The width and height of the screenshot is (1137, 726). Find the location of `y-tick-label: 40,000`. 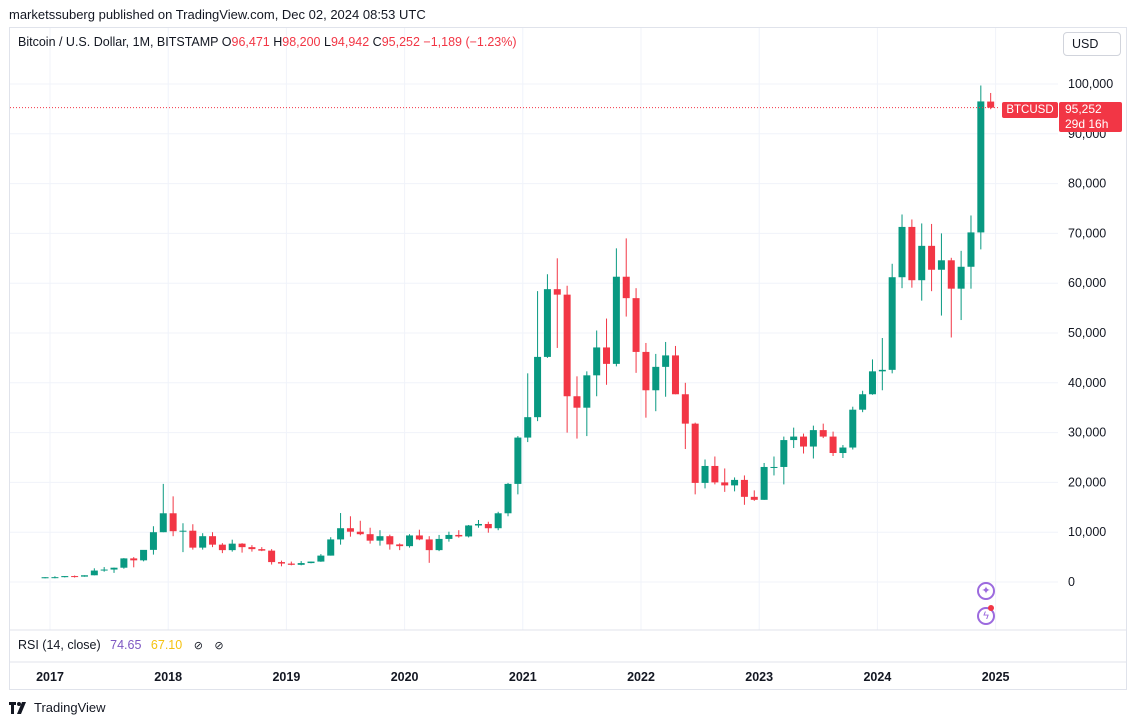

y-tick-label: 40,000 is located at coordinates (1087, 383).